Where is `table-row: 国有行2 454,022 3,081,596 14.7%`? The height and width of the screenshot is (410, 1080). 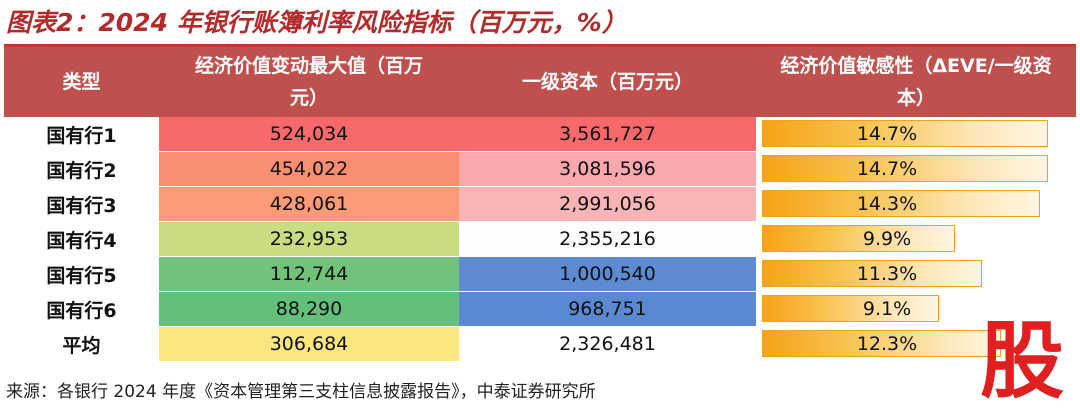 table-row: 国有行2 454,022 3,081,596 14.7% is located at coordinates (540, 169).